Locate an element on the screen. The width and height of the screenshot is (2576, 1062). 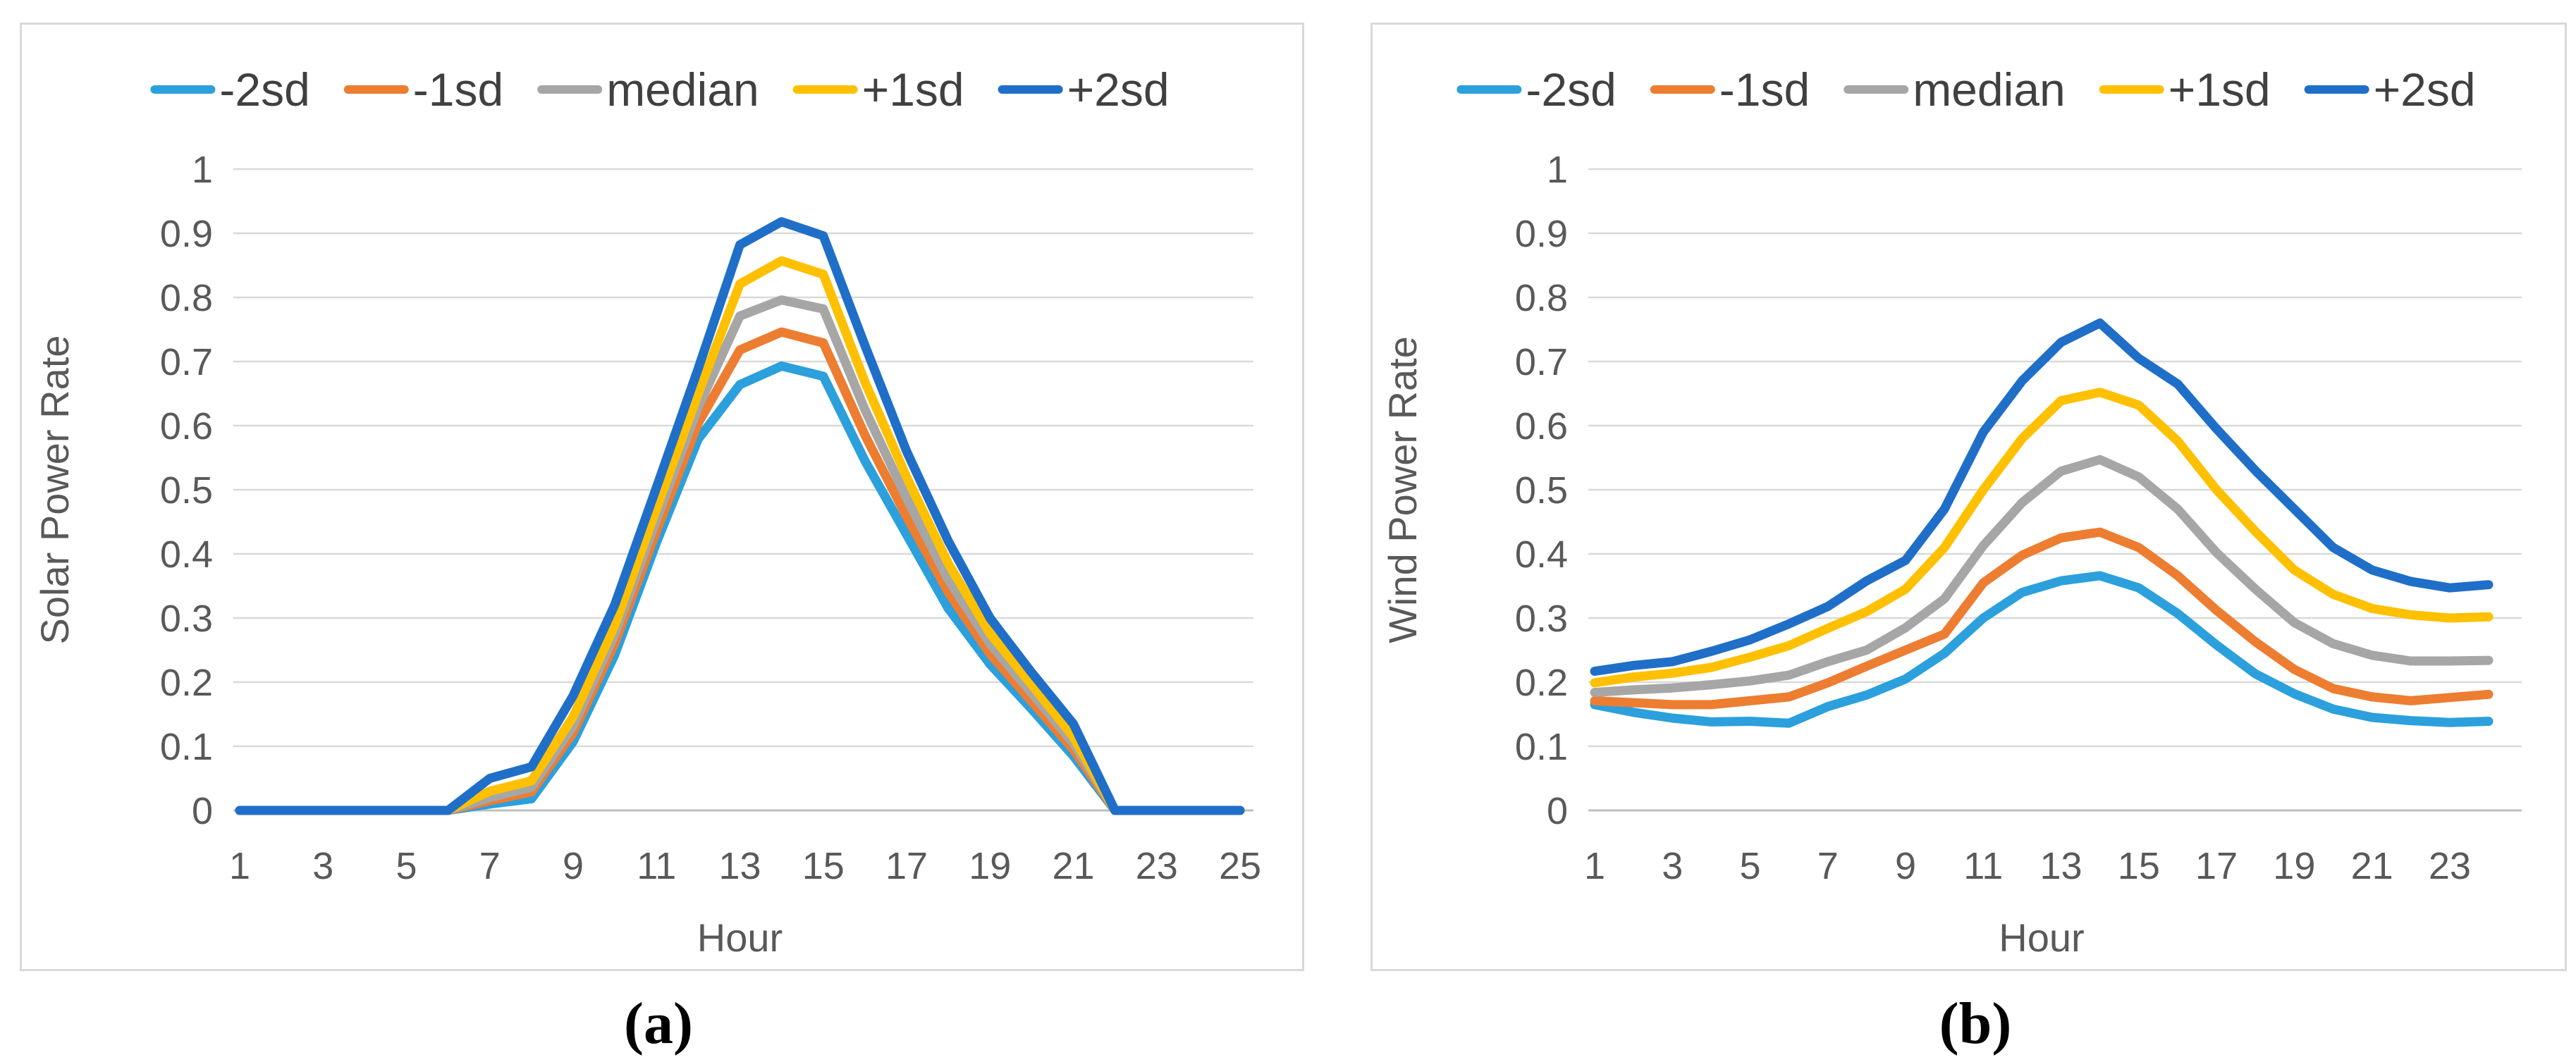
caption-b: (b) is located at coordinates (1975, 1024).